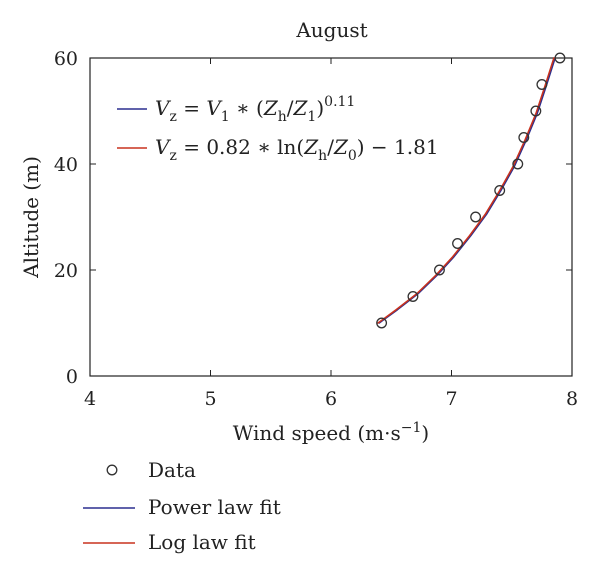  What do you see at coordinates (191, 108) in the screenshot?
I see `equation-part: =` at bounding box center [191, 108].